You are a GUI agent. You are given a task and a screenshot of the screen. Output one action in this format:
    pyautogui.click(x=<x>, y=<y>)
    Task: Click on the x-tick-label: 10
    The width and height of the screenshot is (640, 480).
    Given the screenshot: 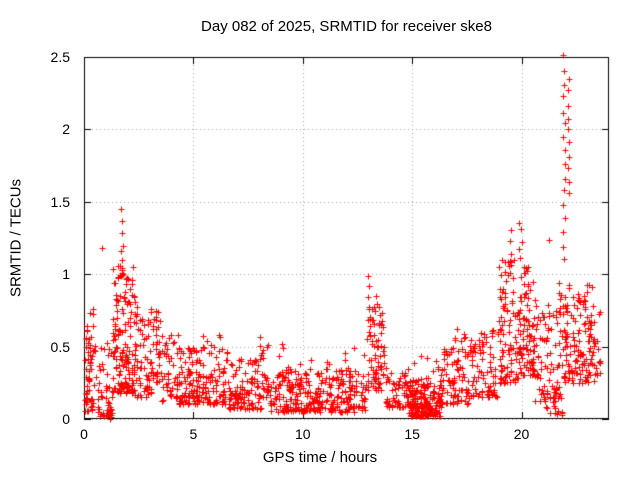 What is the action you would take?
    pyautogui.click(x=302, y=434)
    